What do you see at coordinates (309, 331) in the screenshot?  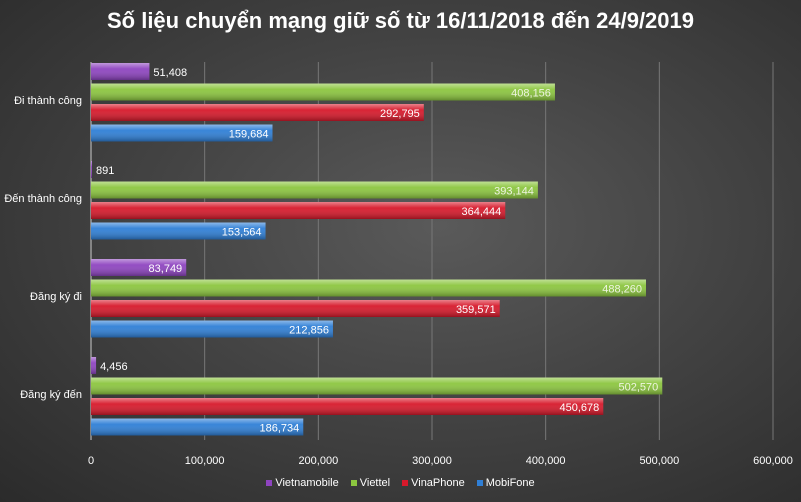 I see `data-label: 212,856` at bounding box center [309, 331].